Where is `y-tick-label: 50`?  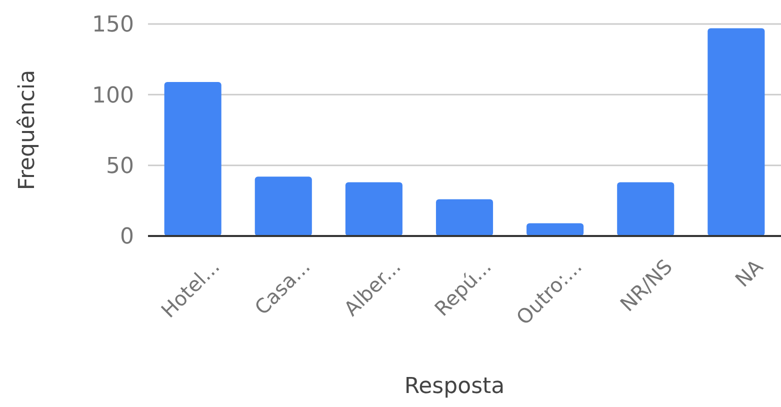 y-tick-label: 50 is located at coordinates (120, 167).